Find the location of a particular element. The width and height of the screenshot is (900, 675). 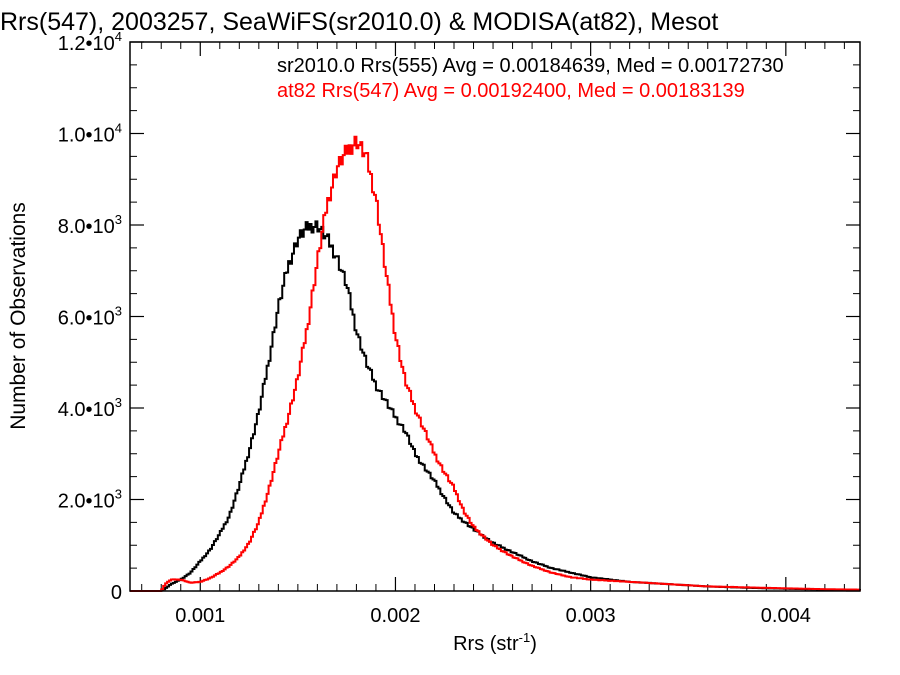

y-tick-label: 8.0•103 is located at coordinates (90, 225).